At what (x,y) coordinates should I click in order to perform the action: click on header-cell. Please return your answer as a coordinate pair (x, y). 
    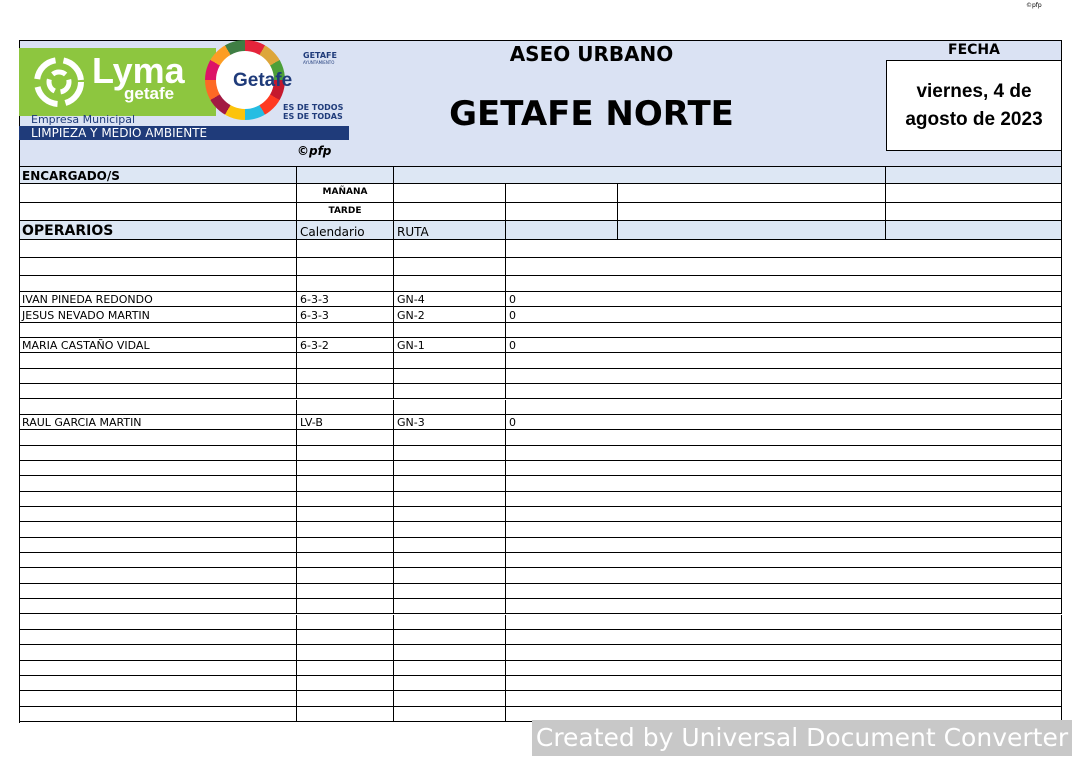
    Looking at the image, I should click on (974, 230).